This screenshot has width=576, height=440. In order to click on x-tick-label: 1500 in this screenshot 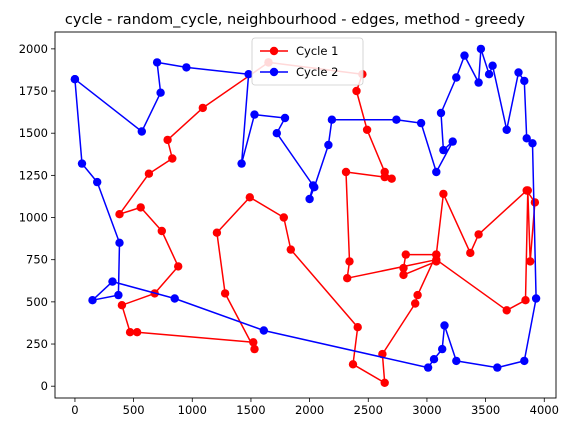, I will do `click(250, 410)`.